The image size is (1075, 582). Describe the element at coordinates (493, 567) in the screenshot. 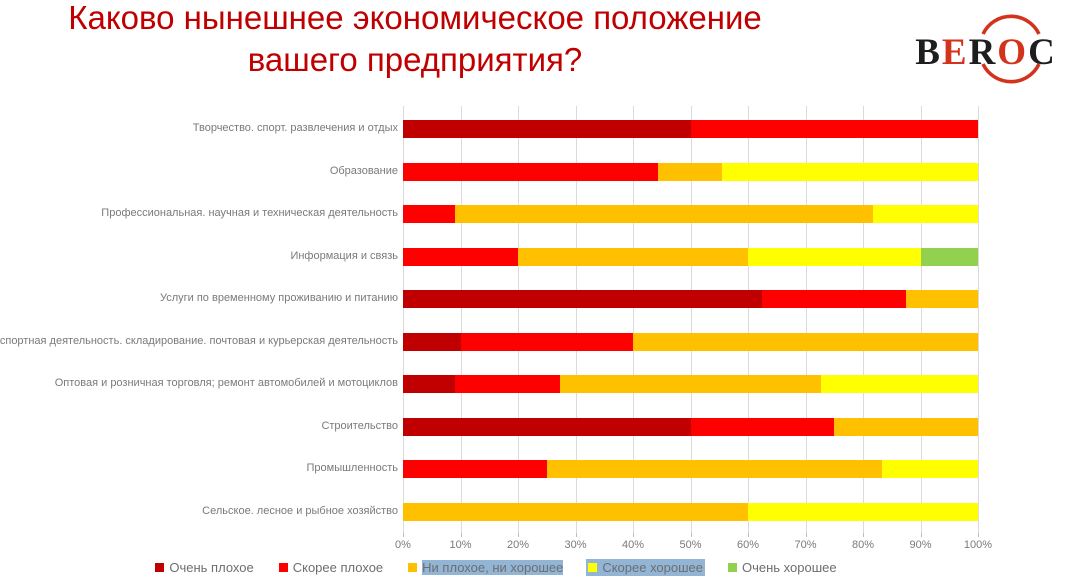

I see `legend-label: Ни плохое, ни хорошее` at that location.